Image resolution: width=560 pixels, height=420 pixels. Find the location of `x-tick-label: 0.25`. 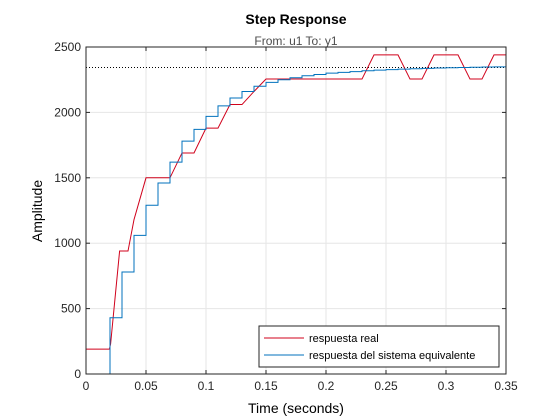

x-tick-label: 0.25 is located at coordinates (386, 386).